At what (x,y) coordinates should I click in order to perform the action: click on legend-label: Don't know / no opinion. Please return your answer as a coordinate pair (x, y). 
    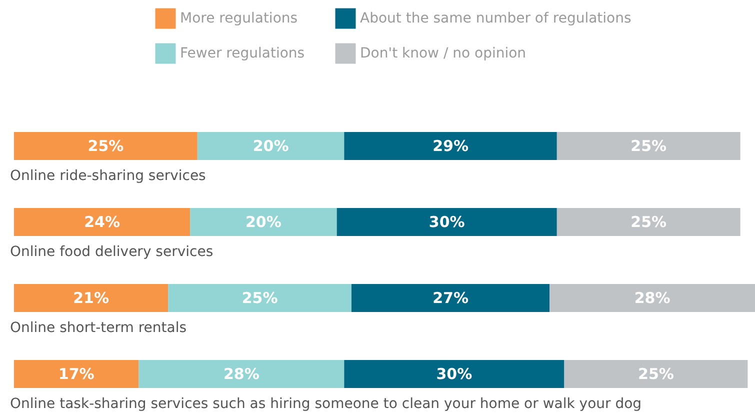
    Looking at the image, I should click on (443, 54).